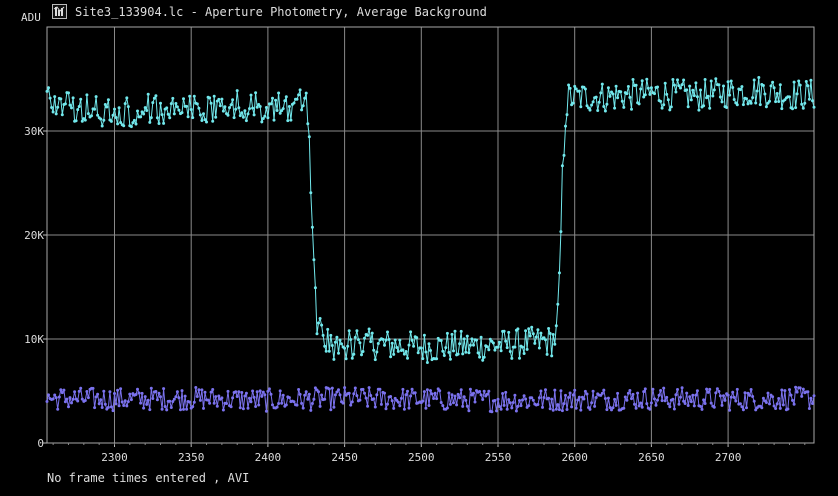 The image size is (838, 496). Describe the element at coordinates (59, 11) in the screenshot. I see `light-curve-app-icon` at that location.